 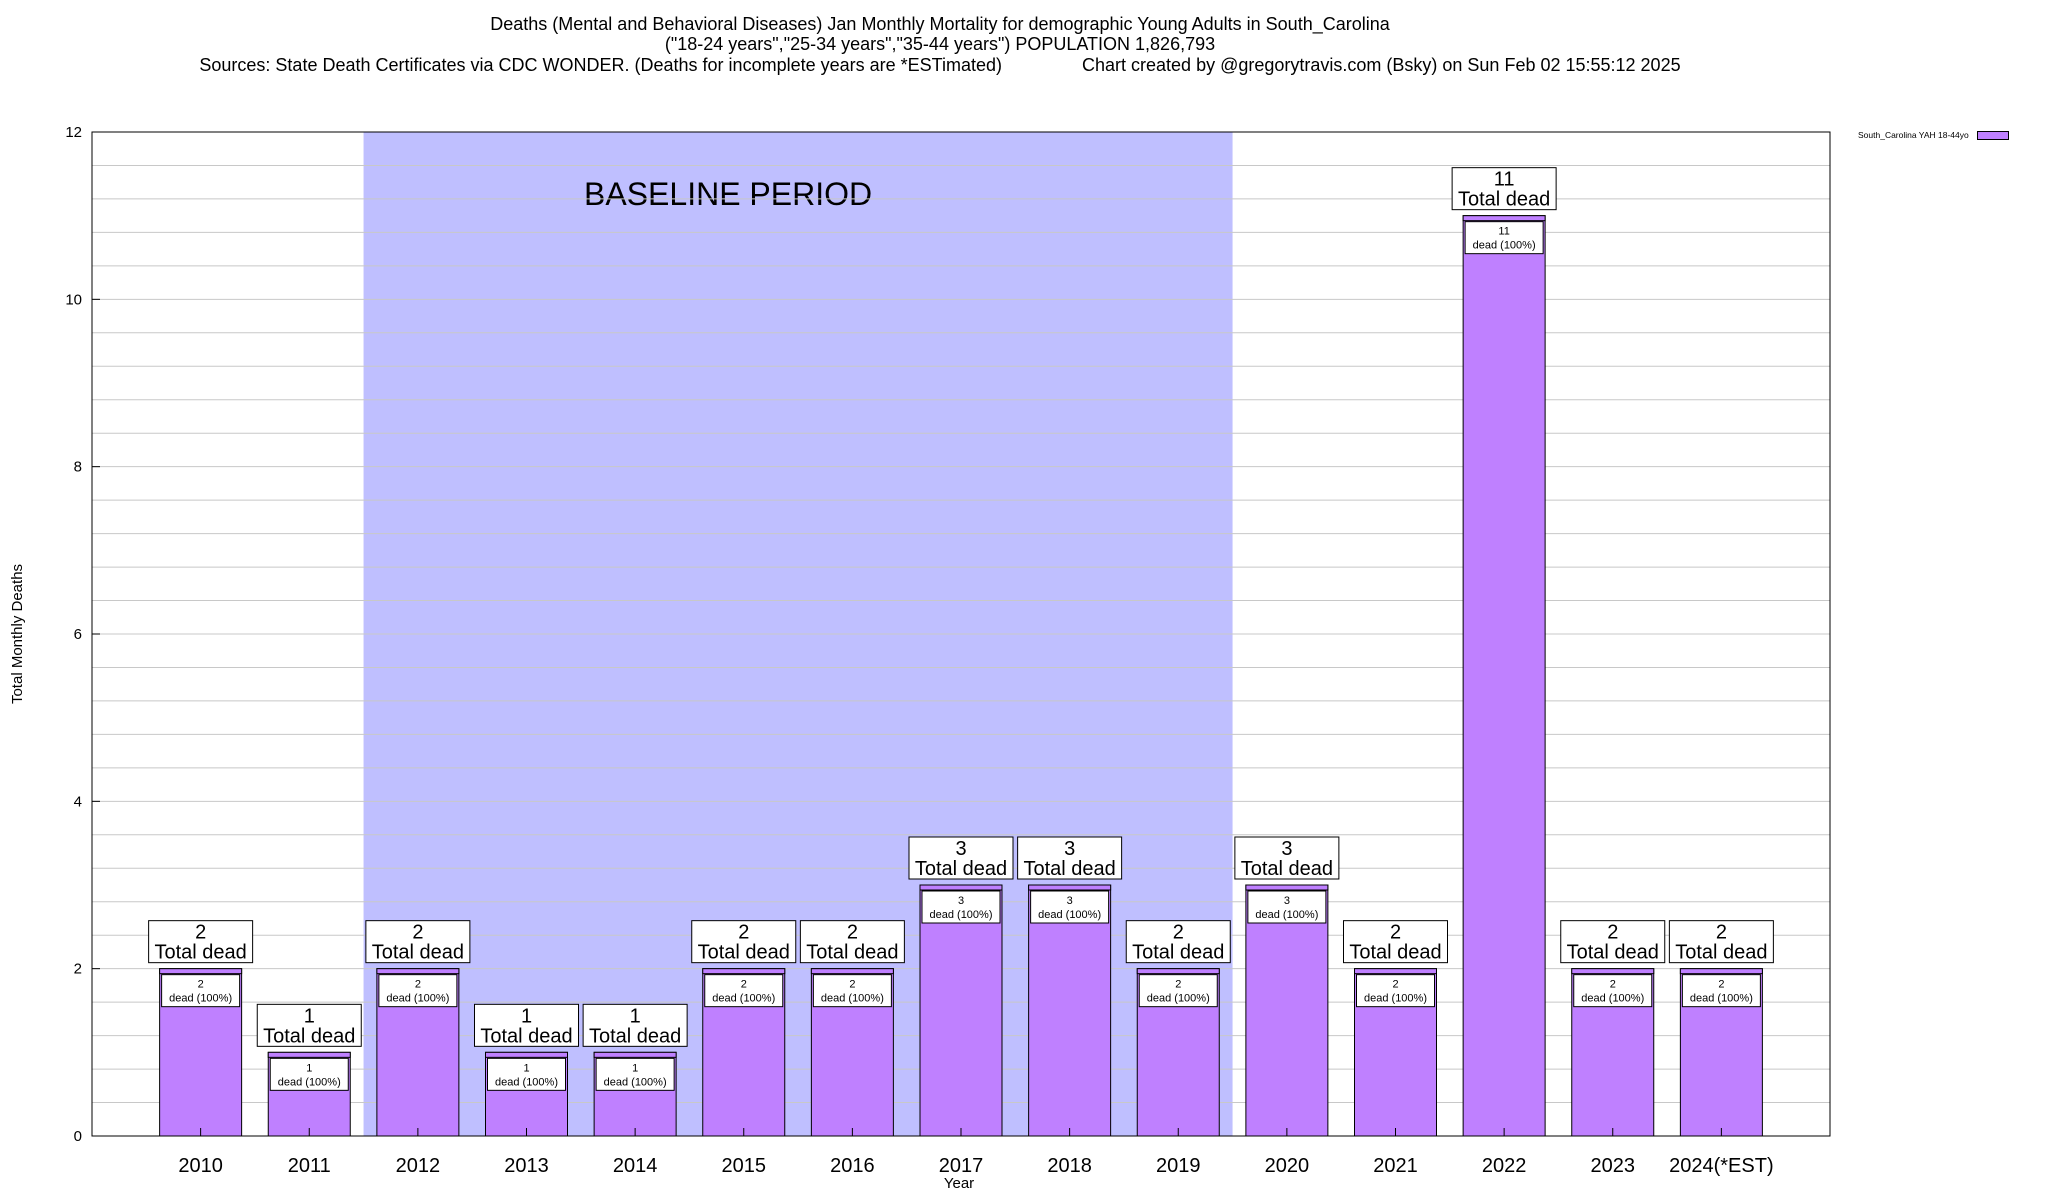 What do you see at coordinates (1503, 232) in the screenshot?
I see `bar-inner-label-count: 11` at bounding box center [1503, 232].